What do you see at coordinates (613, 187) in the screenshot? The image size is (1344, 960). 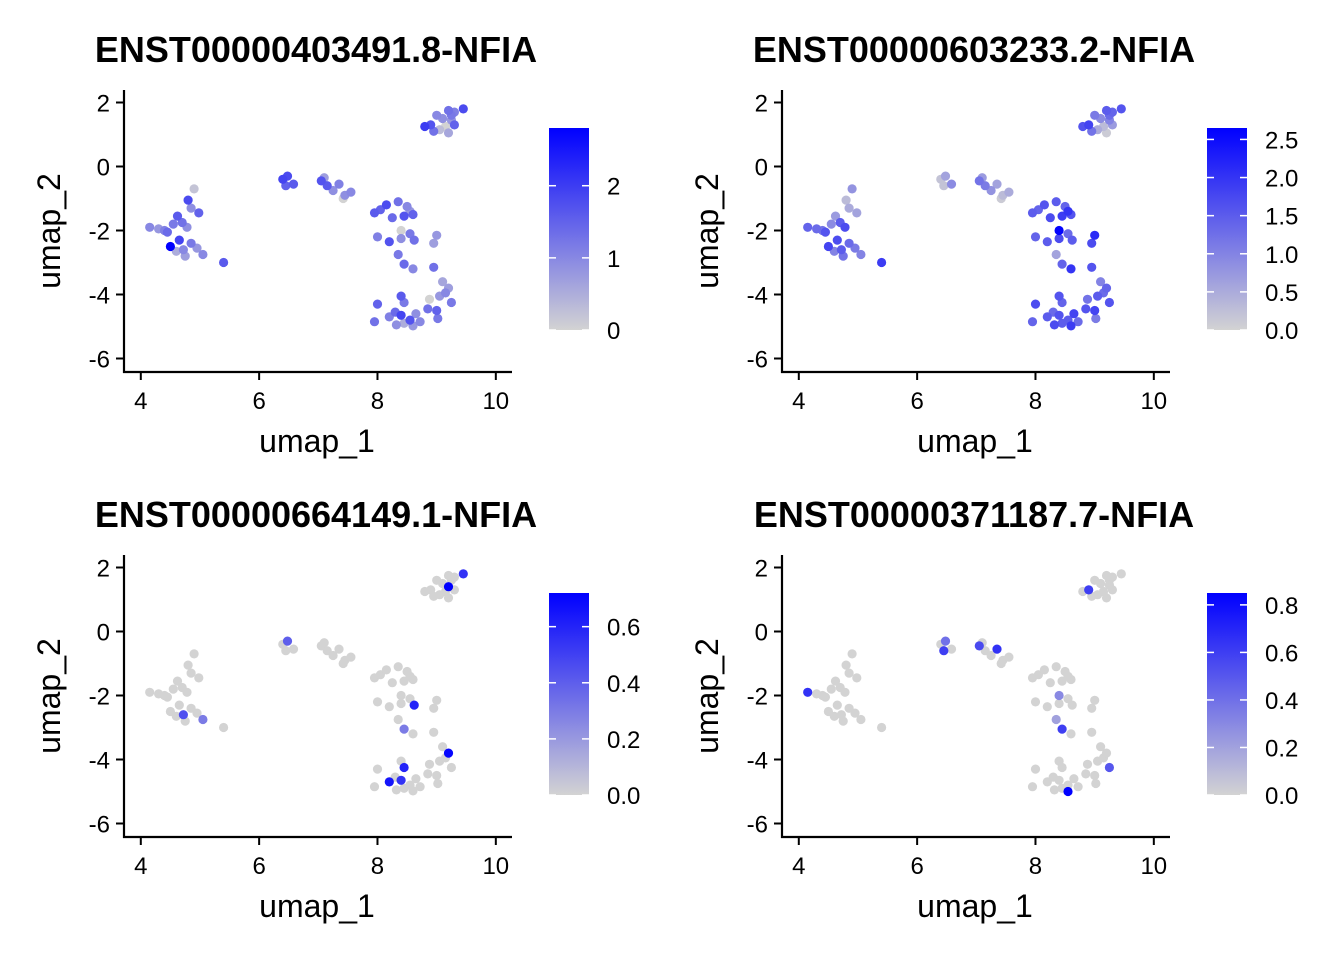 I see `panel-1-colorbar-tick-label: 2` at bounding box center [613, 187].